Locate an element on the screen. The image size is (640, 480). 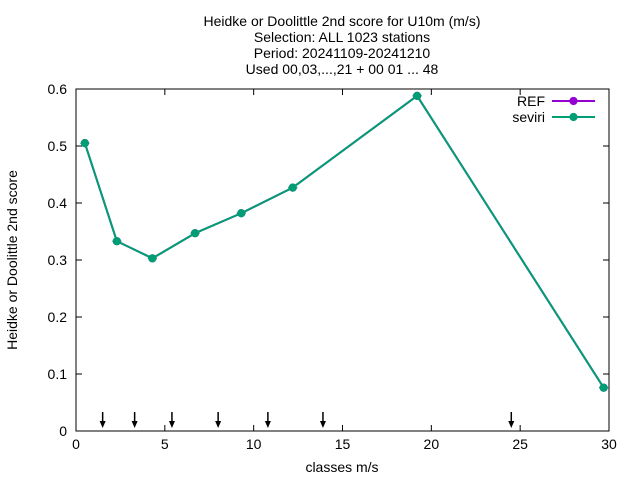
x-axis-label: classes m/s is located at coordinates (341, 467).